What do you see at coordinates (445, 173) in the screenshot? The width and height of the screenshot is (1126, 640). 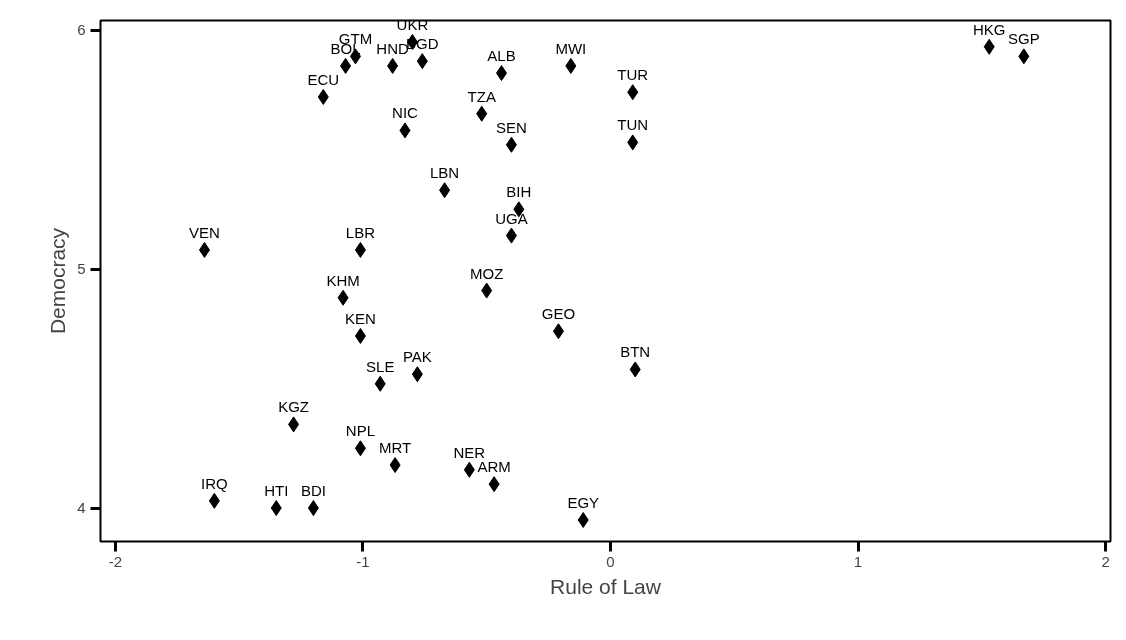 I see `annotation: LBN` at bounding box center [445, 173].